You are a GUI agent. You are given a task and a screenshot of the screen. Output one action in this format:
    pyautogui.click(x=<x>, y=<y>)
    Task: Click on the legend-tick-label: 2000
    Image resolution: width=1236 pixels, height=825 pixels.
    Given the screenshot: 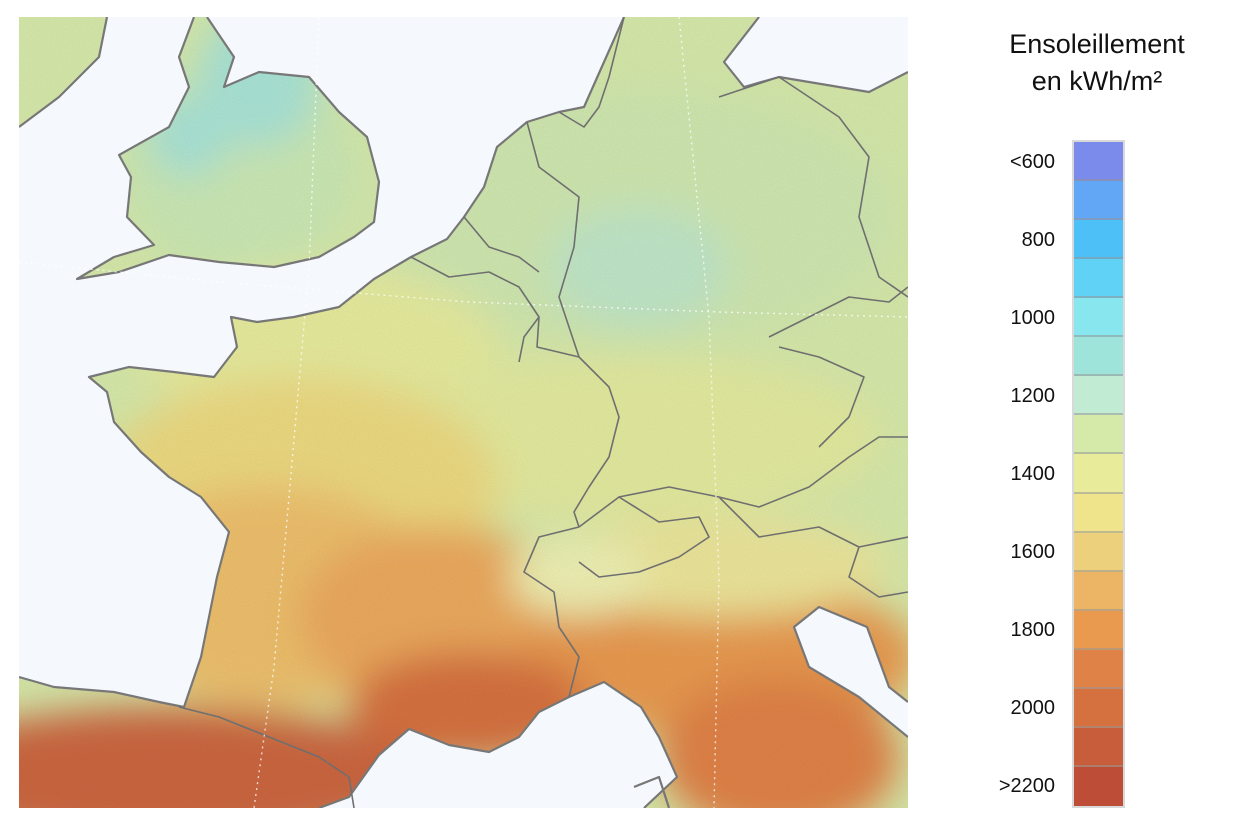 What is the action you would take?
    pyautogui.click(x=1033, y=708)
    